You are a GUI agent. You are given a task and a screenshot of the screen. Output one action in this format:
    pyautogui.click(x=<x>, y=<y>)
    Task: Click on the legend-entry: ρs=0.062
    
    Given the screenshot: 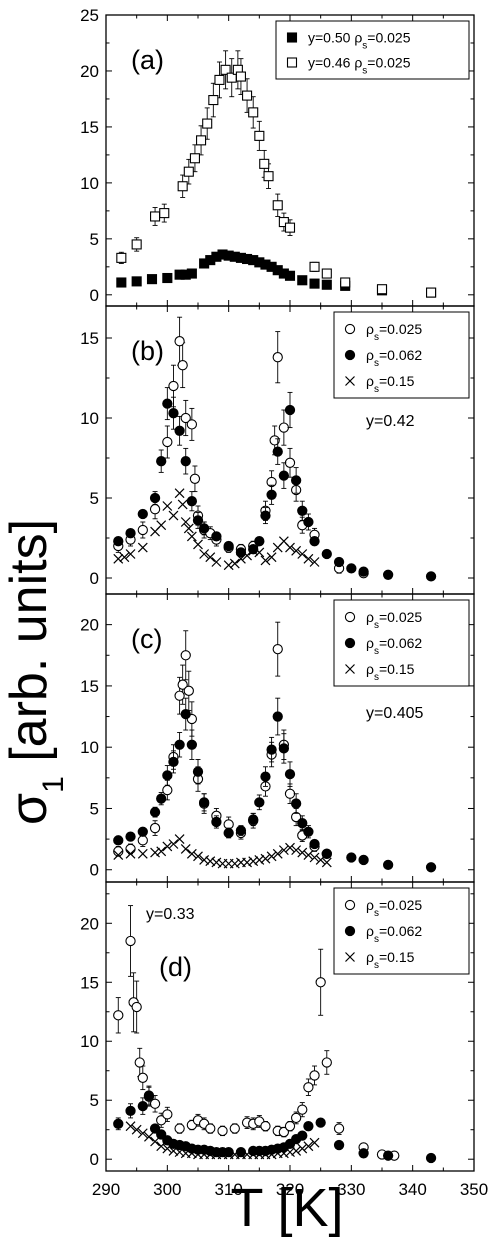 What is the action you would take?
    pyautogui.click(x=394, y=358)
    